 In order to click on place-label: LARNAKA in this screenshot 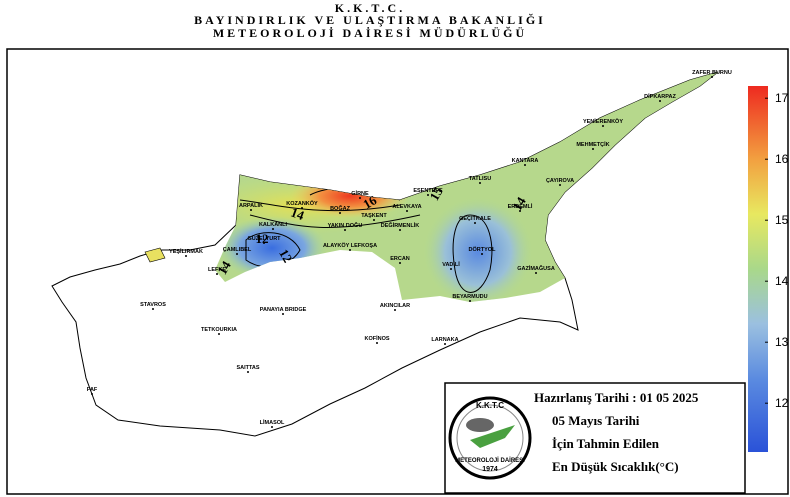, I will do `click(444, 340)`.